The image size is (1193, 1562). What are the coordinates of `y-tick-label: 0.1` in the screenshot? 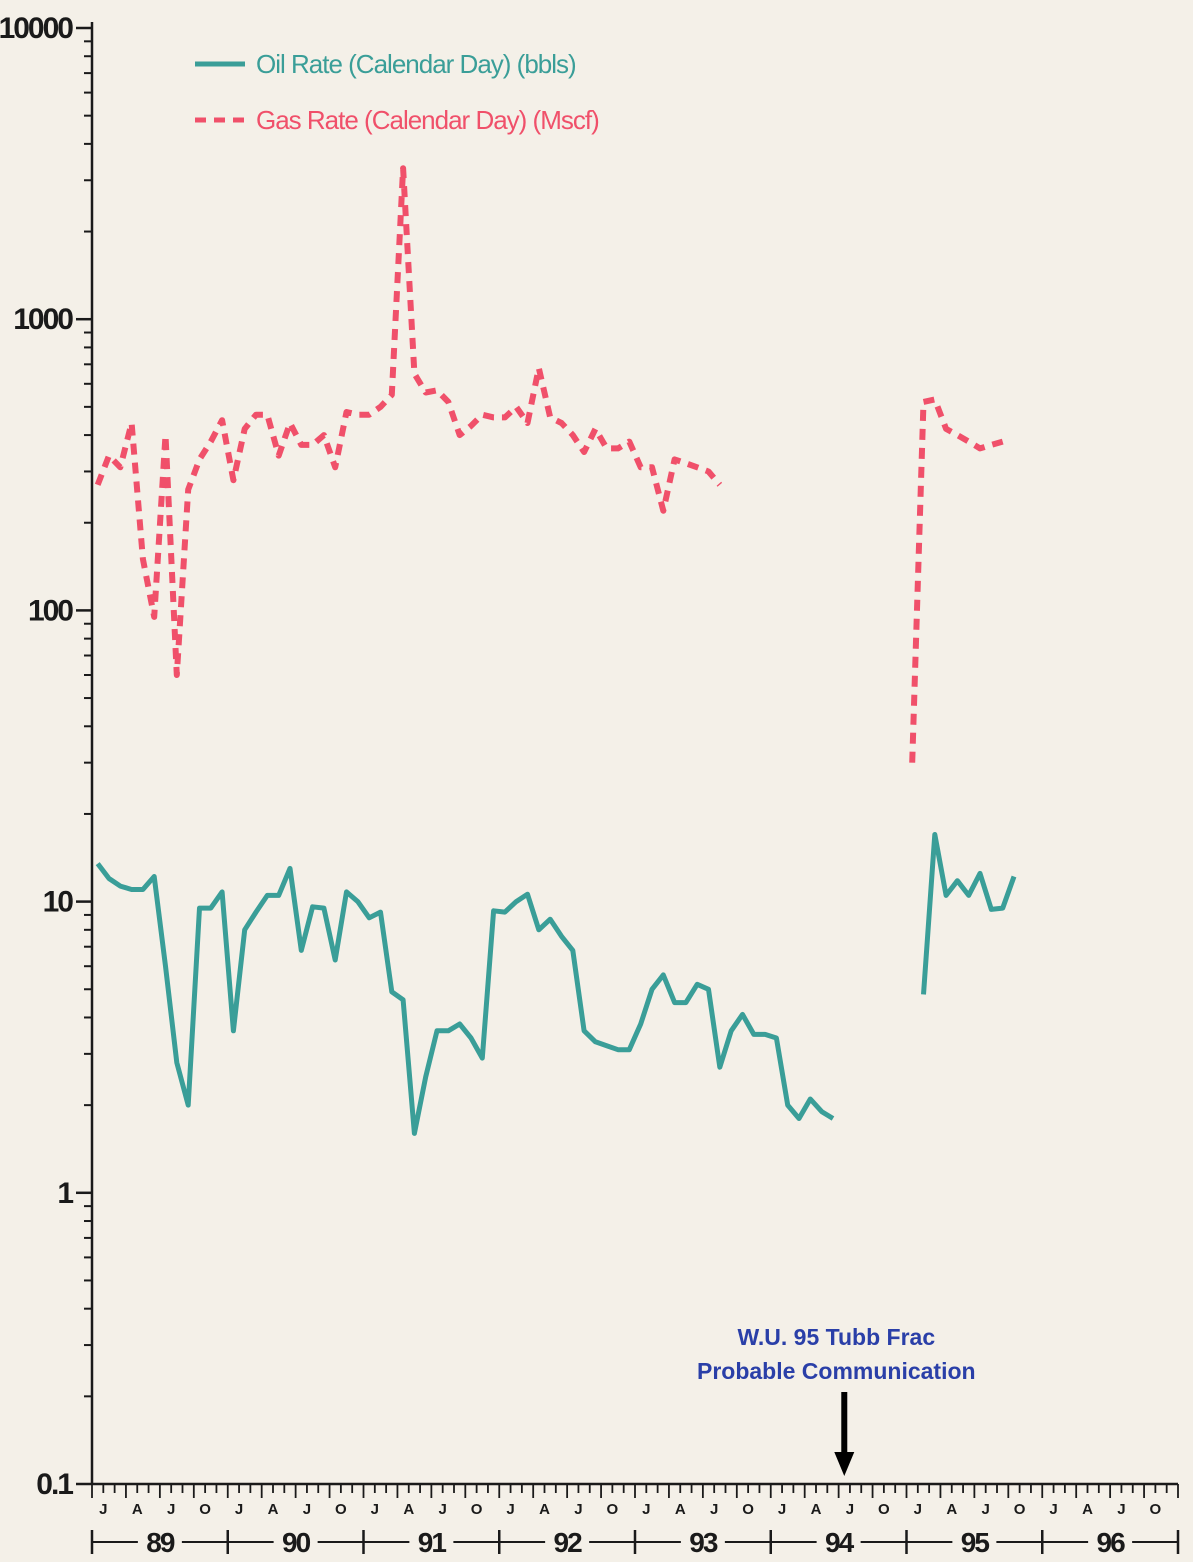 It's located at (54, 1484).